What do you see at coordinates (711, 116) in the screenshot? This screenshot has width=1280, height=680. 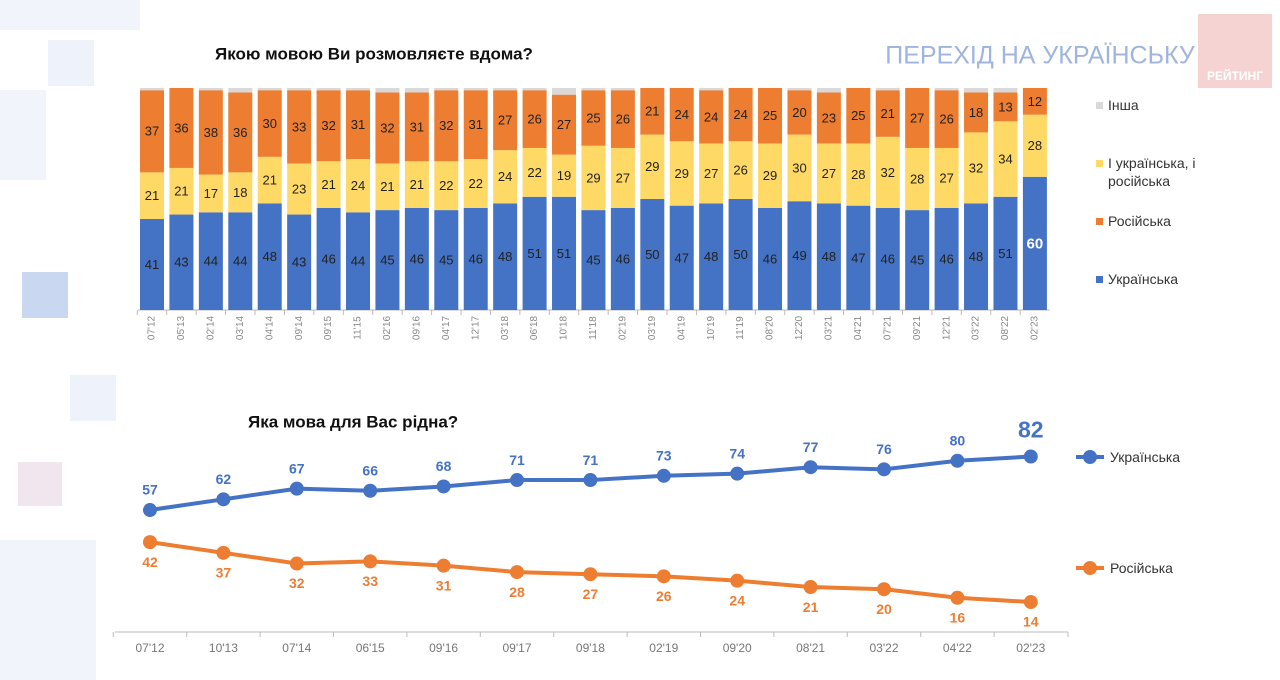 I see `value-label: 24` at bounding box center [711, 116].